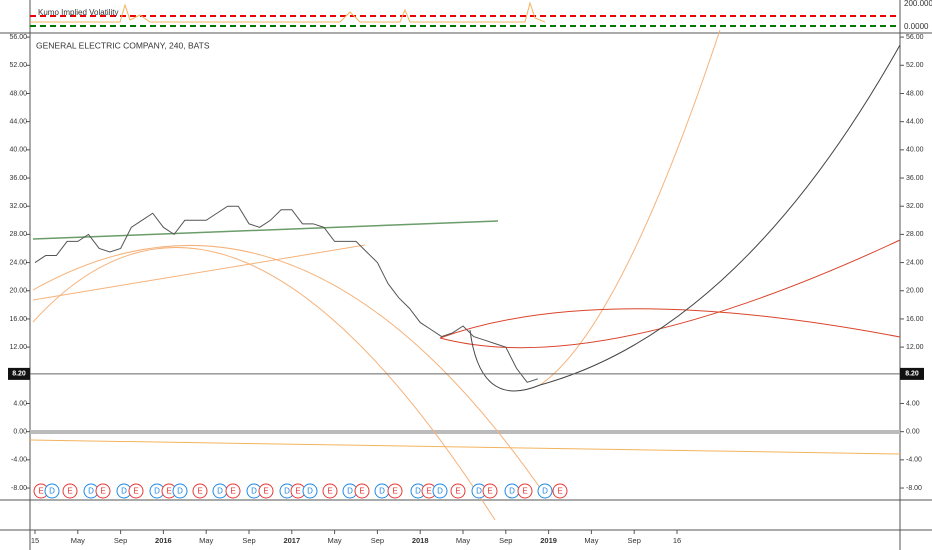 This screenshot has height=550, width=932. I want to click on indicator-tick: 0.0000, so click(916, 26).